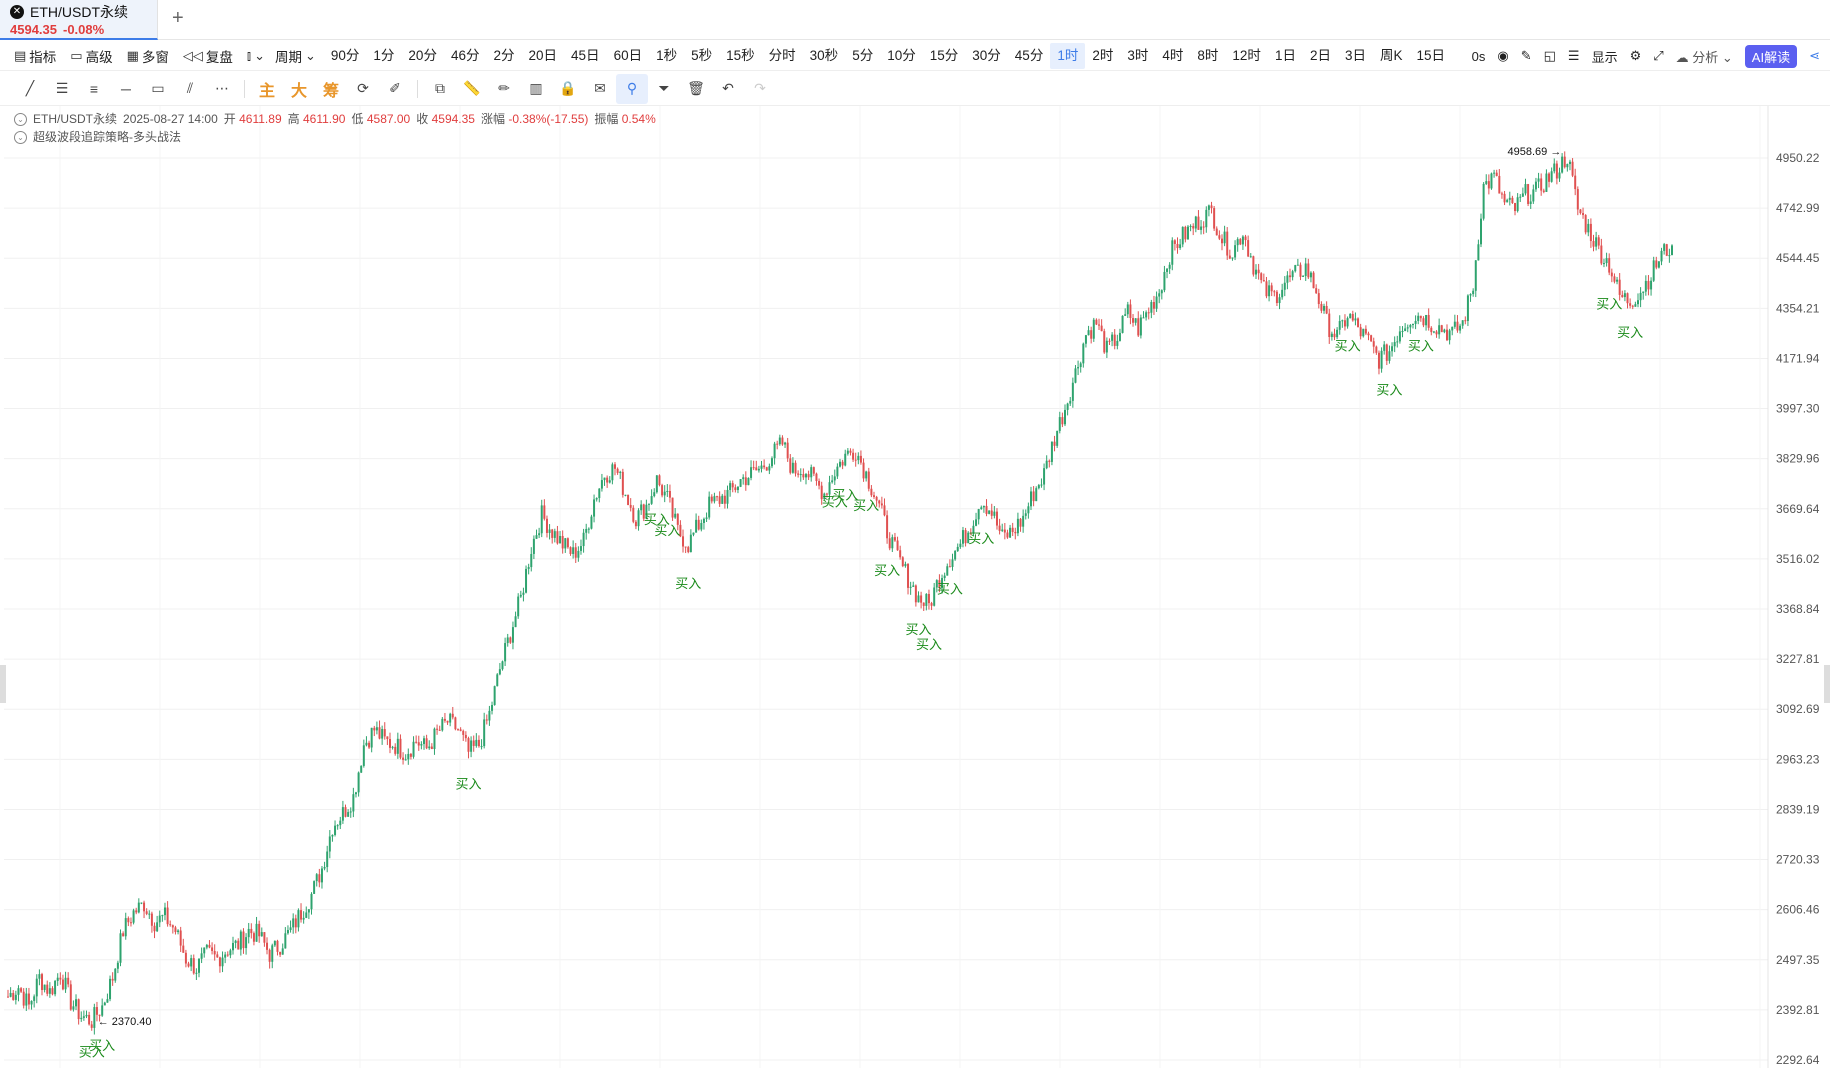  Describe the element at coordinates (1138, 55) in the screenshot. I see `period-20: 3时` at that location.